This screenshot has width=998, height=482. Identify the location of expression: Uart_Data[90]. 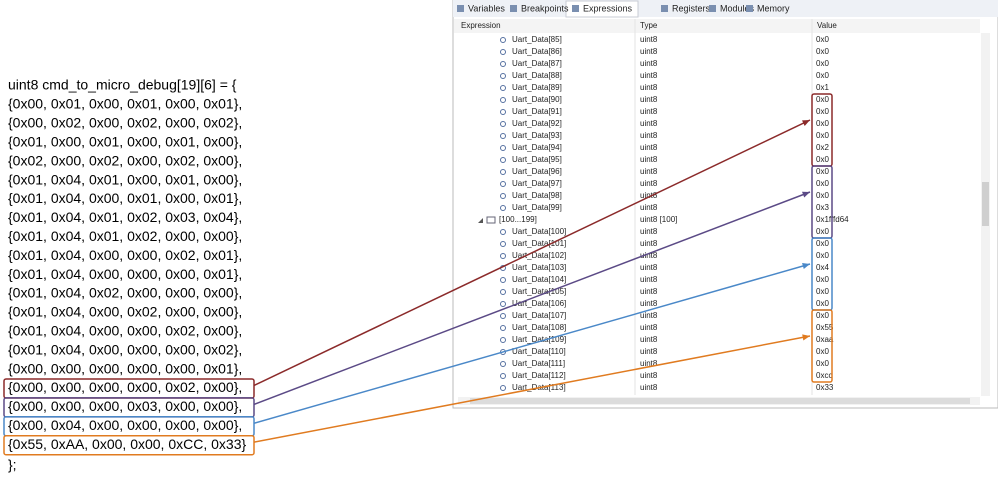
(537, 99).